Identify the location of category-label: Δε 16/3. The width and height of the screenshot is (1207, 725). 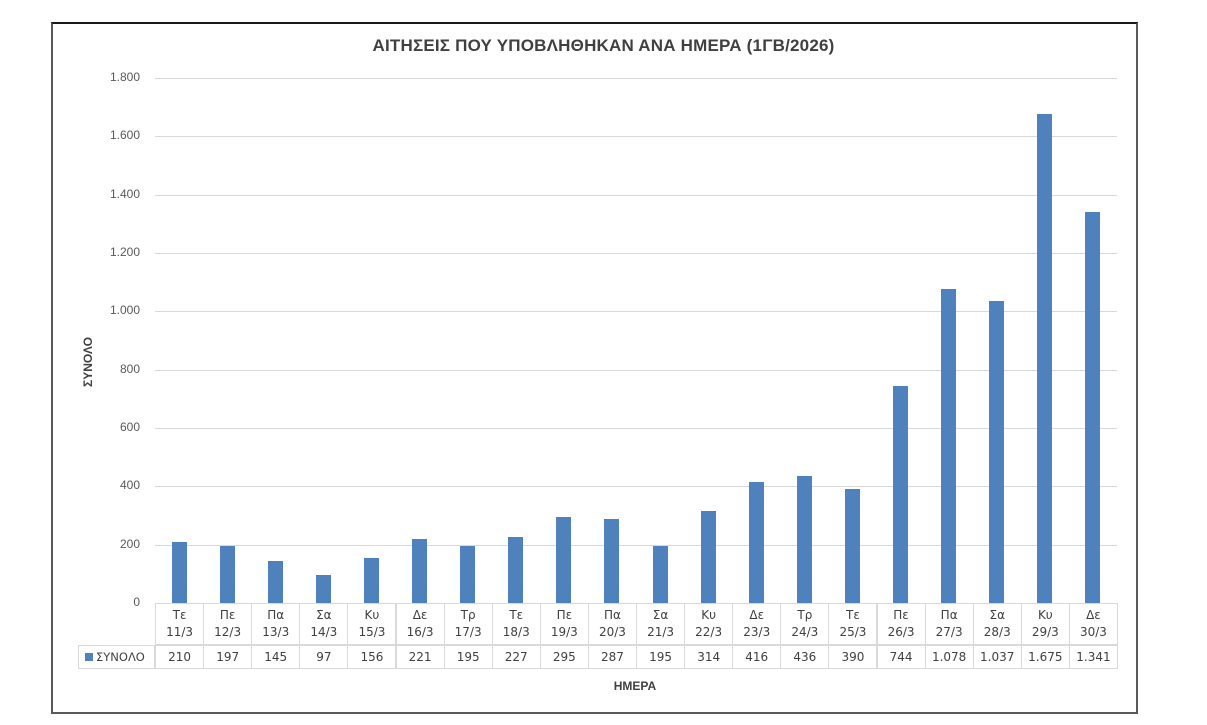
(420, 624).